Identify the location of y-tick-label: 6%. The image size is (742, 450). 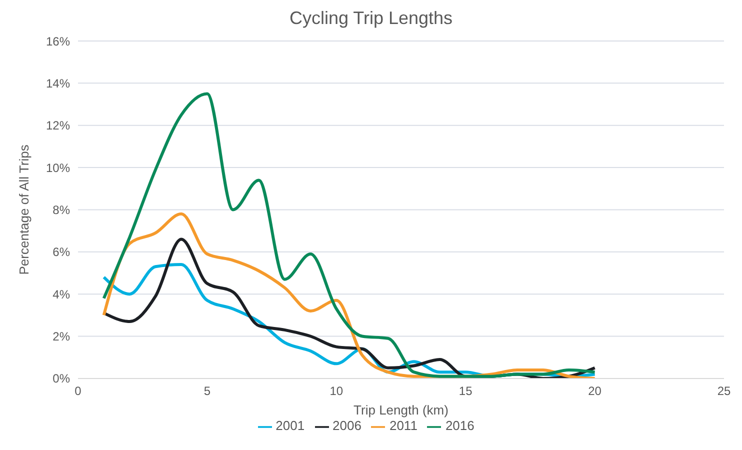
(61, 252).